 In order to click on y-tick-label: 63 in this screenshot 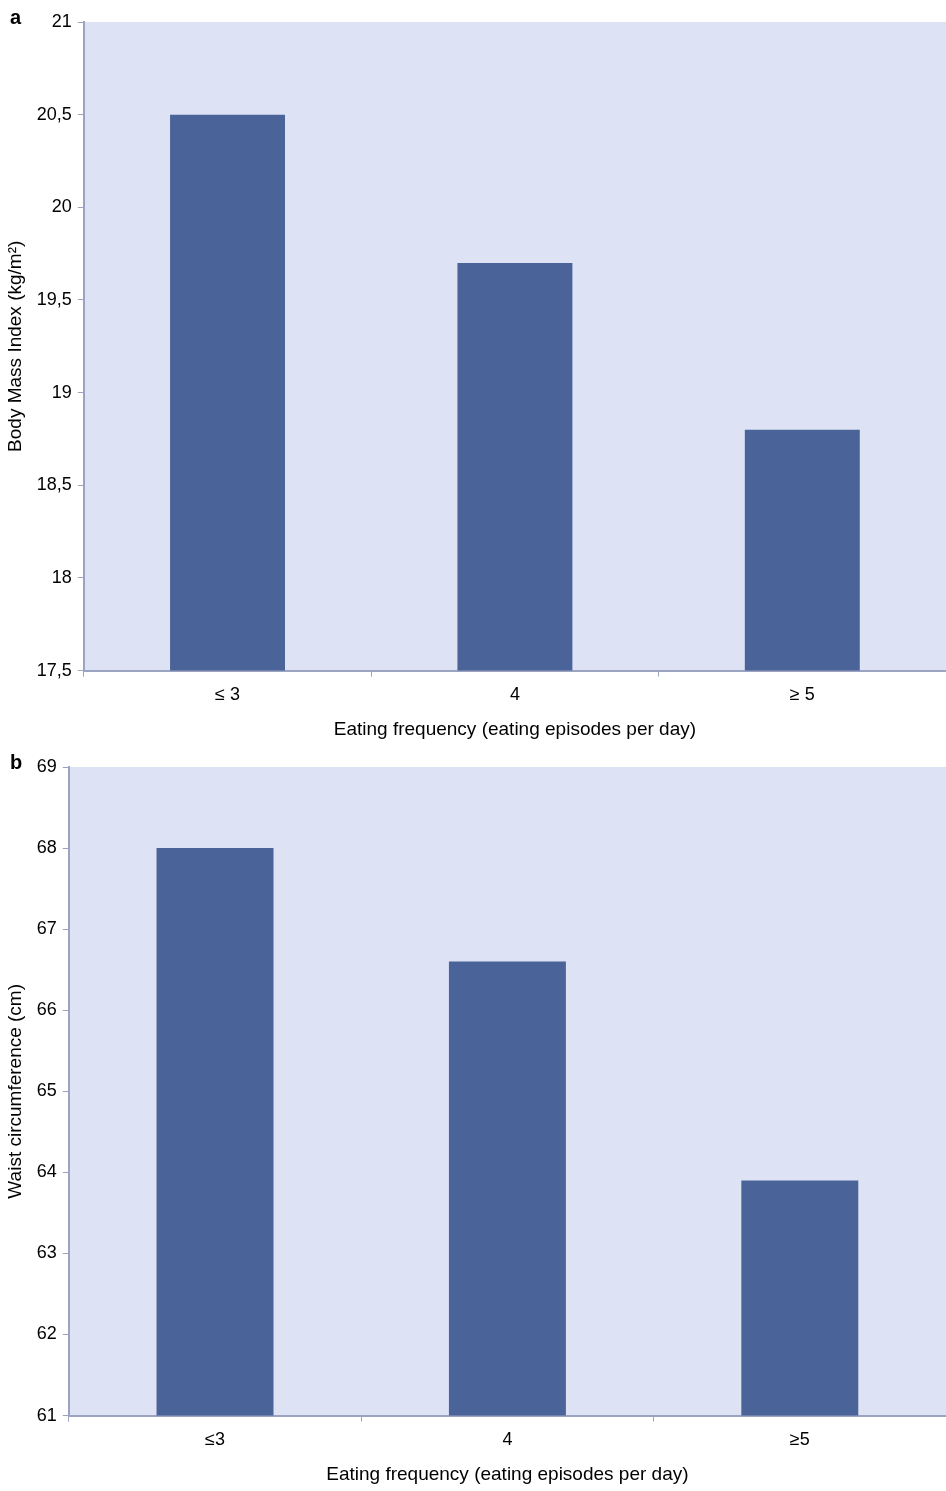, I will do `click(46, 1252)`.